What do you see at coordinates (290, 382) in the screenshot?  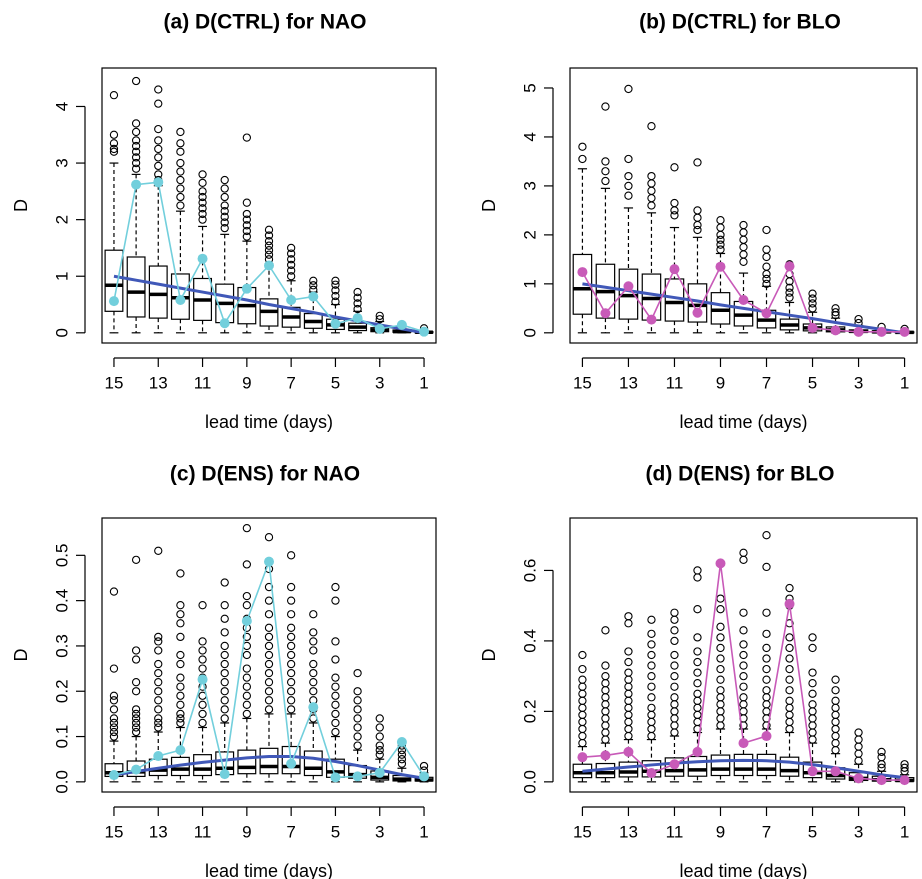 I see `x-tick-label: 7` at bounding box center [290, 382].